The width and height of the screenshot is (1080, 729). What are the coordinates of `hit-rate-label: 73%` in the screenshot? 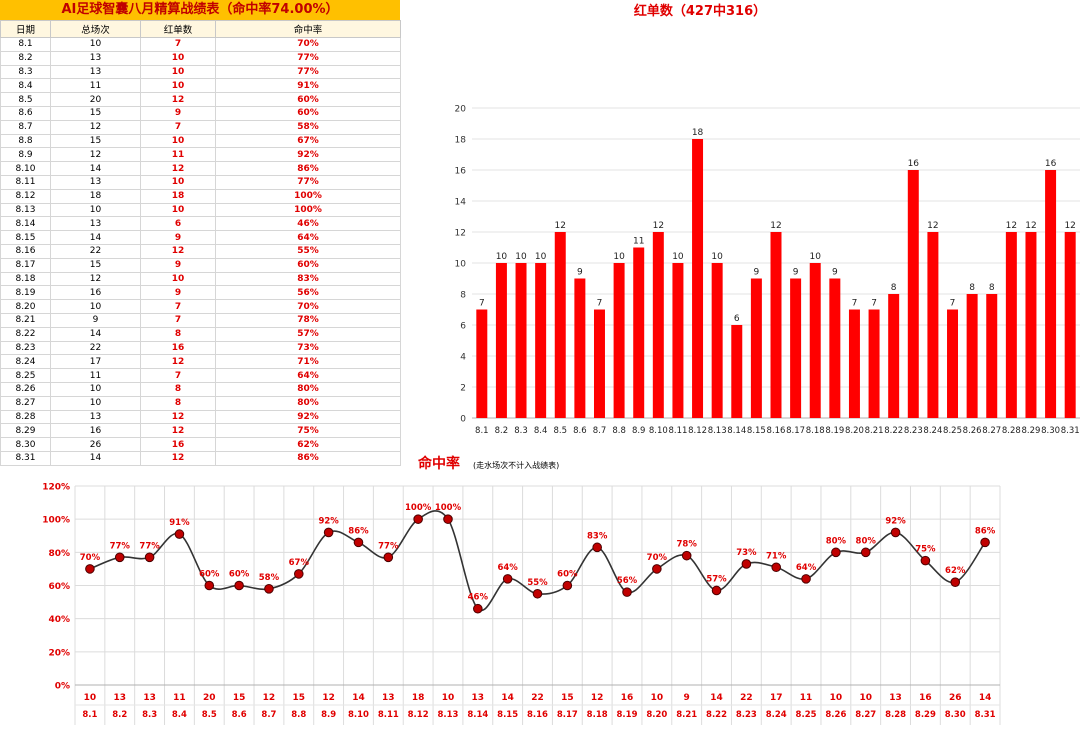 It's located at (746, 553).